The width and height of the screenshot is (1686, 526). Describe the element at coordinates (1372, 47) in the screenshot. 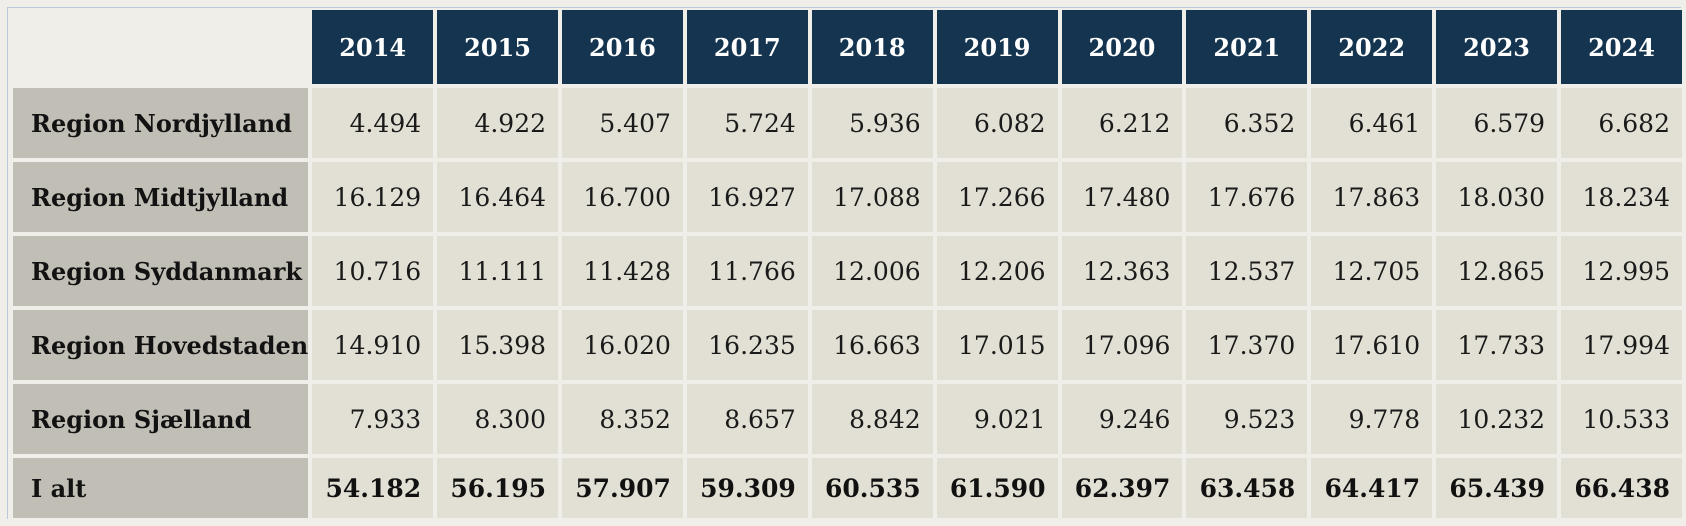

I see `column-header-2022: 2022` at that location.